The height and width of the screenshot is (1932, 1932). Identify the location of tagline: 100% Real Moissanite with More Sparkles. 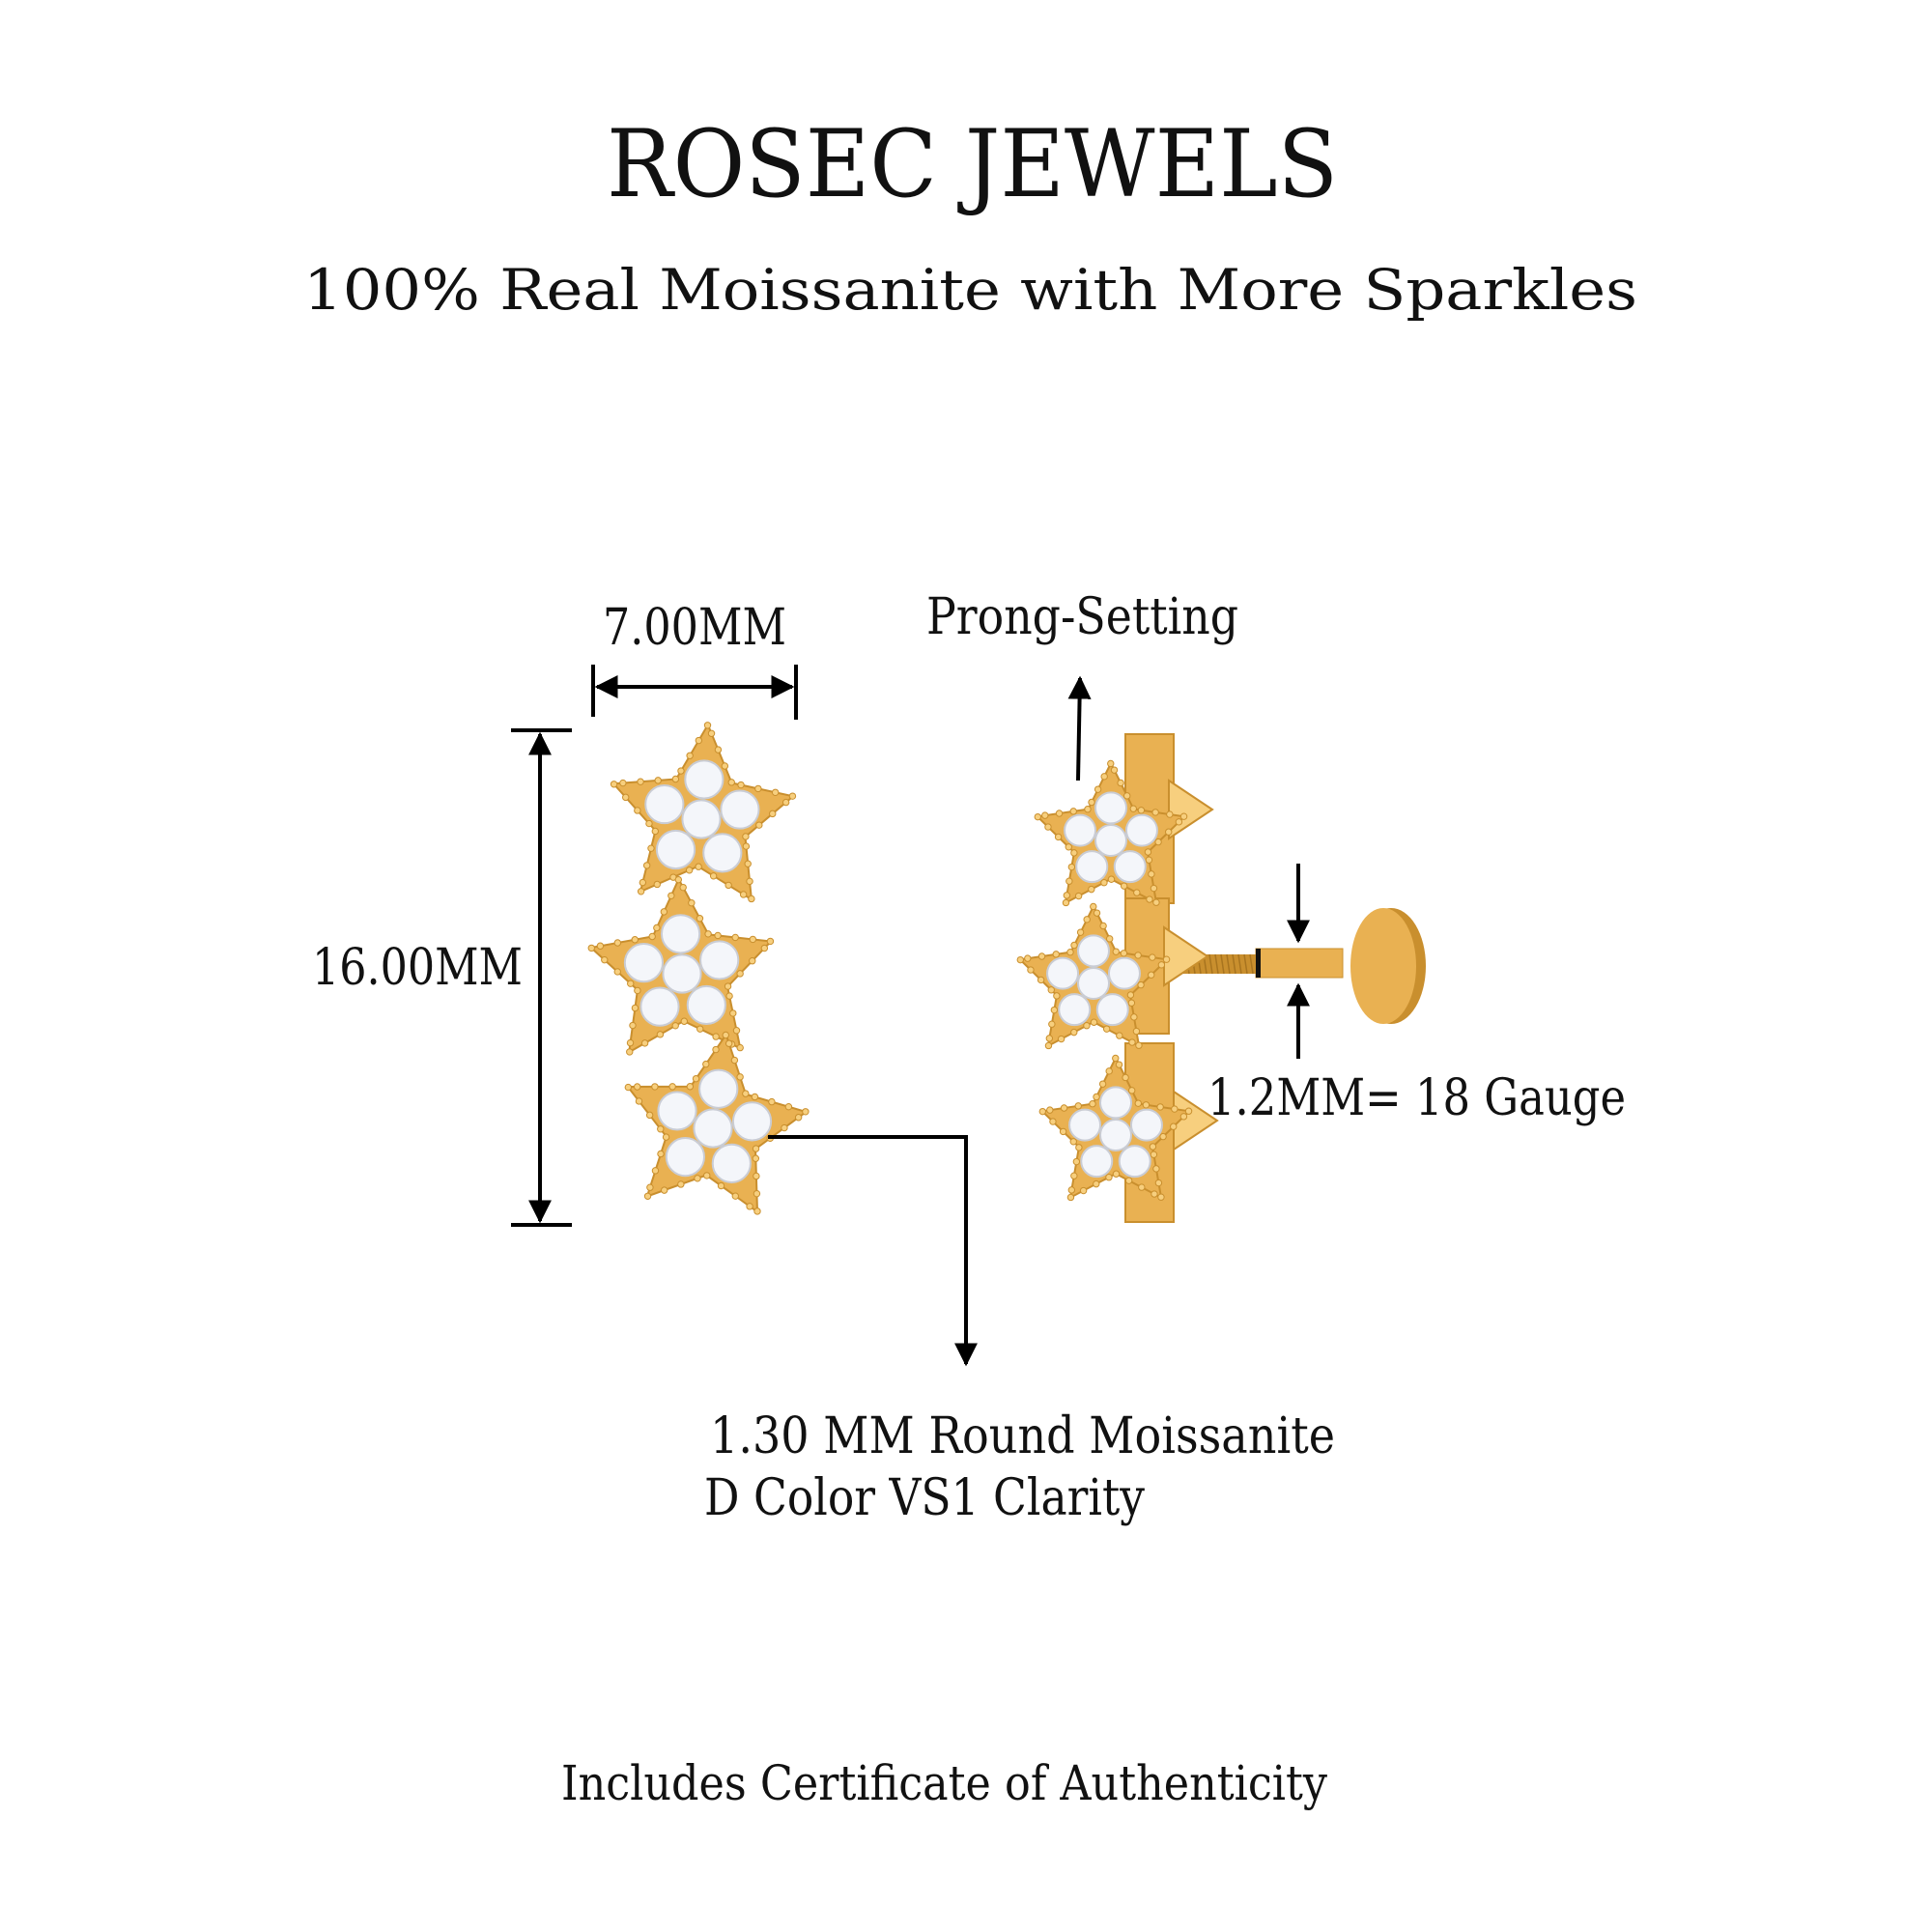
(970, 290).